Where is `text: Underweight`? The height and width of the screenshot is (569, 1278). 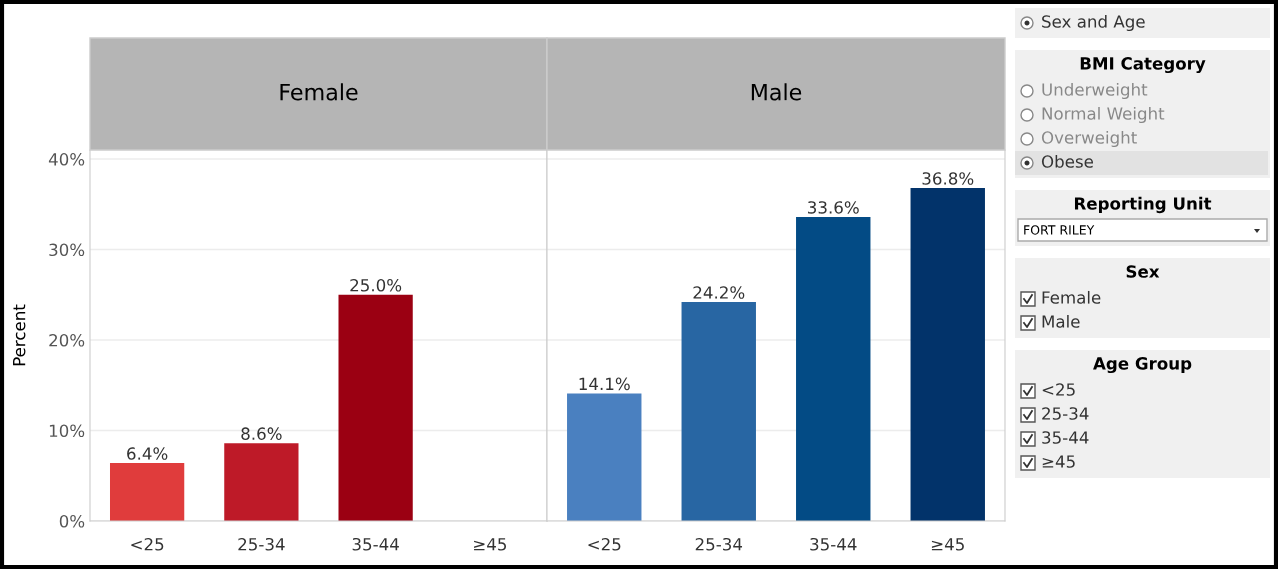 text: Underweight is located at coordinates (1095, 91).